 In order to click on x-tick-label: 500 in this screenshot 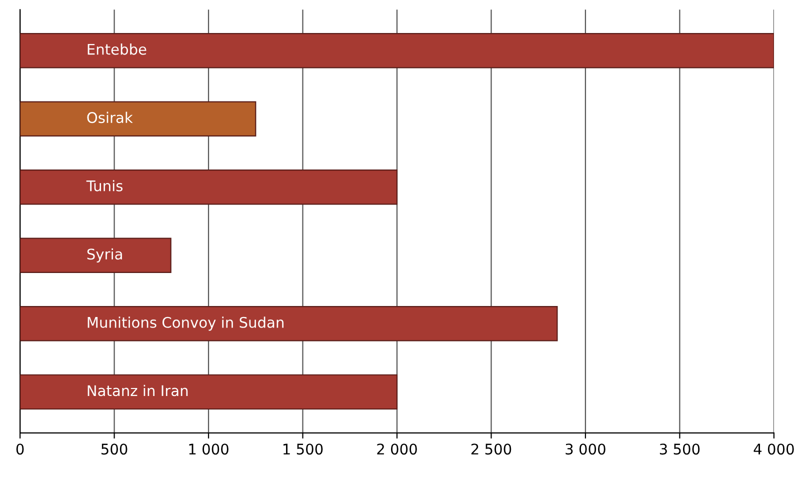, I will do `click(114, 449)`.